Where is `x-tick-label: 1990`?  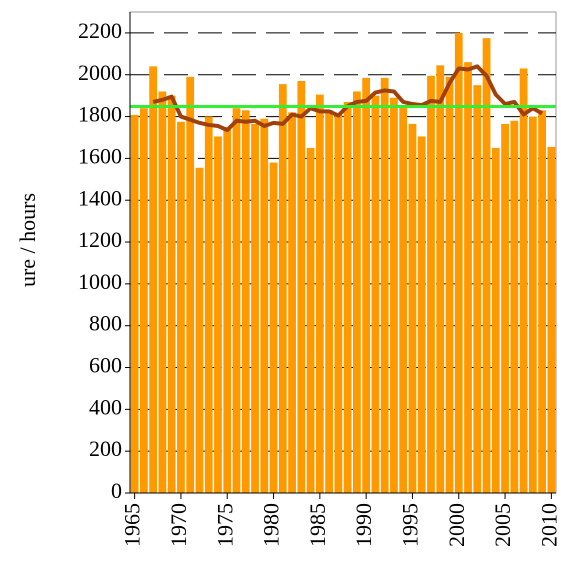 x-tick-label: 1990 is located at coordinates (363, 525).